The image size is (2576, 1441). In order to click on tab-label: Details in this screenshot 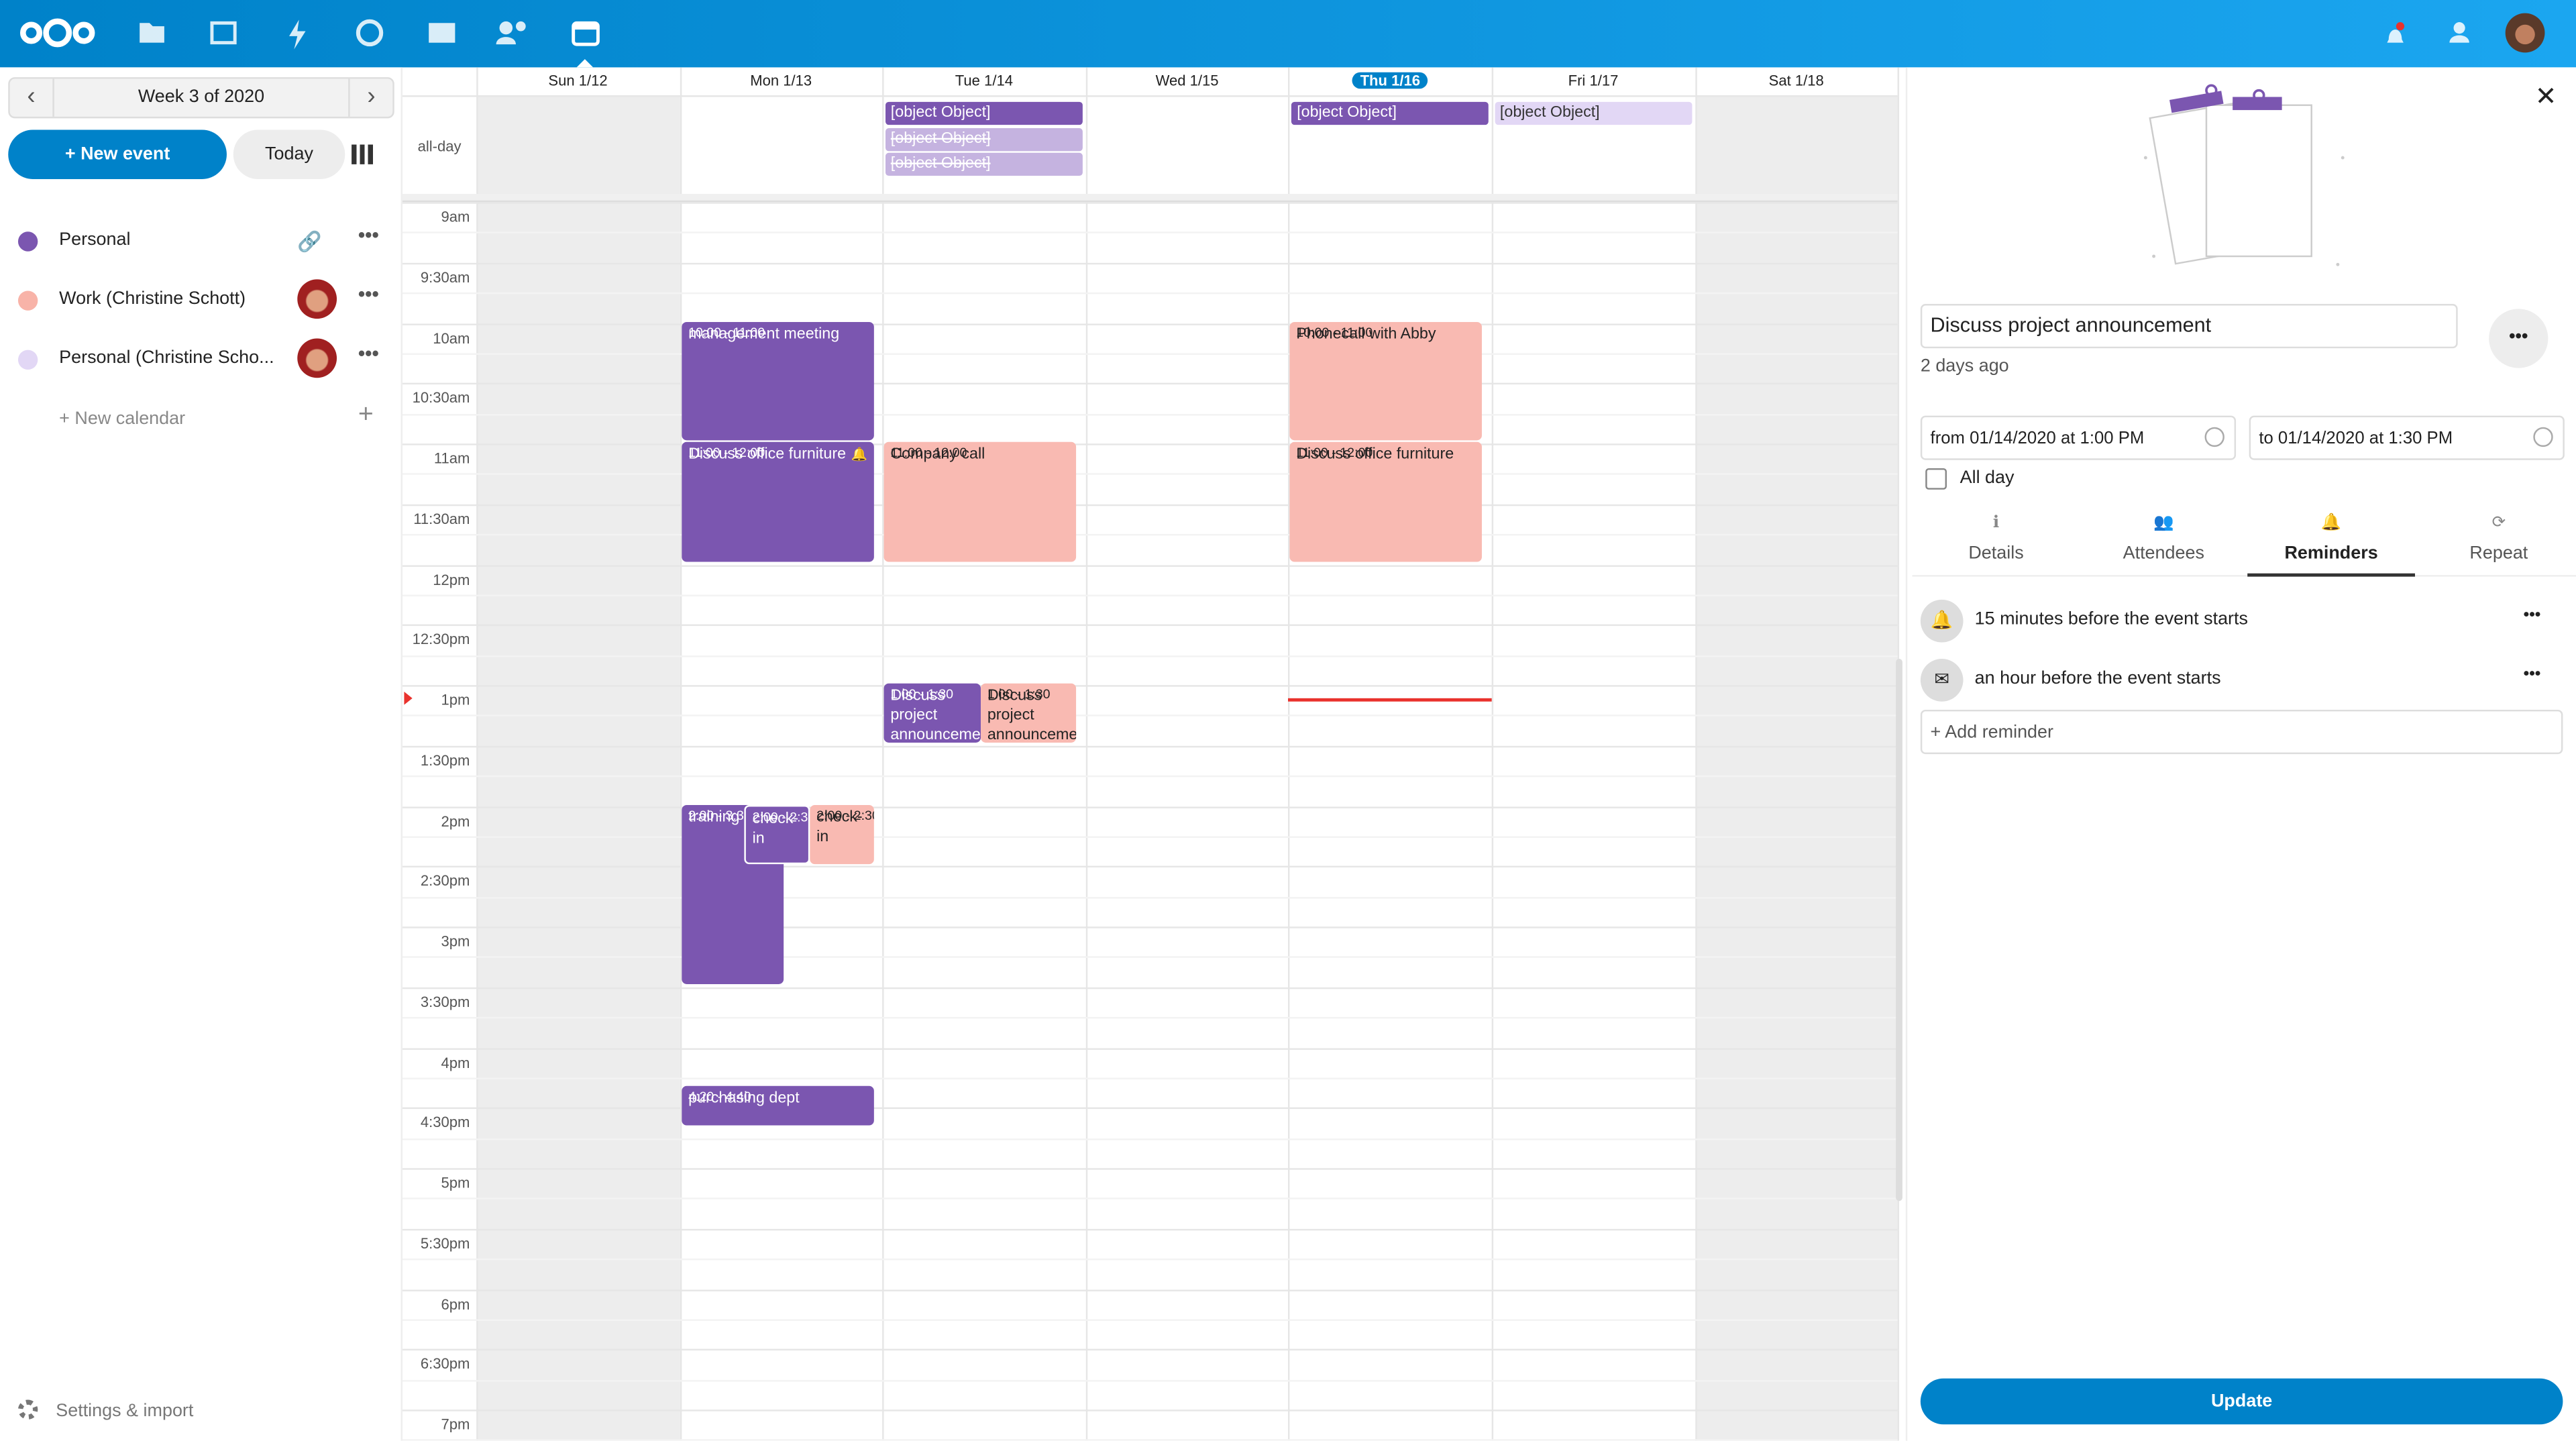, I will do `click(1996, 553)`.